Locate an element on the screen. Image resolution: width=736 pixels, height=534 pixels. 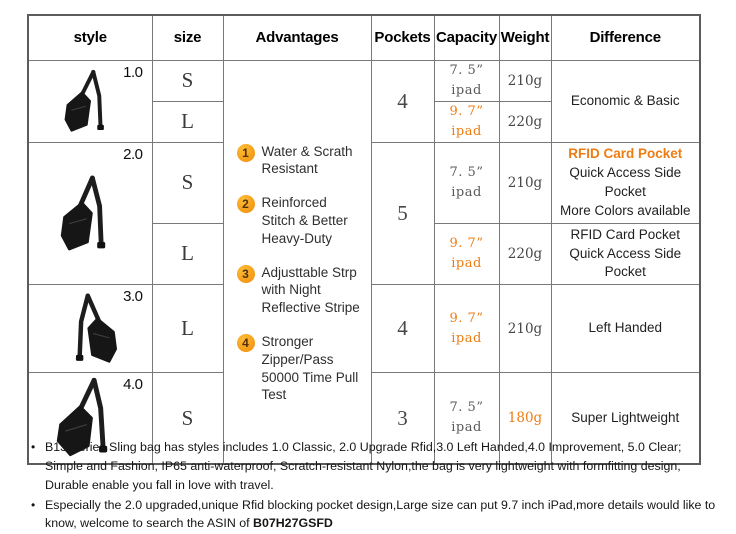
weight-cell: 180g is located at coordinates (525, 418).